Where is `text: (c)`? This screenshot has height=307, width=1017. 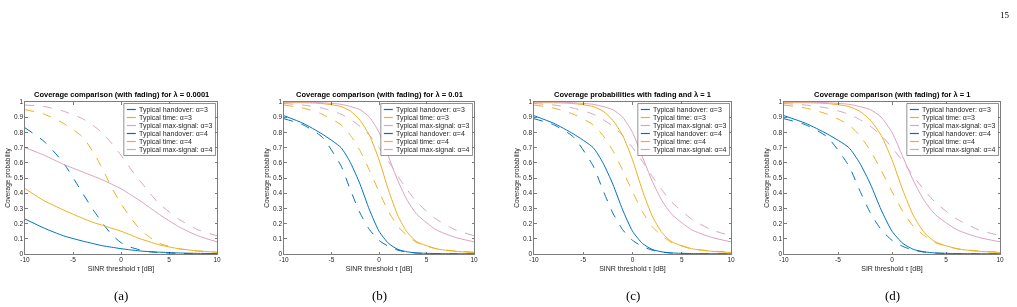 text: (c) is located at coordinates (633, 295).